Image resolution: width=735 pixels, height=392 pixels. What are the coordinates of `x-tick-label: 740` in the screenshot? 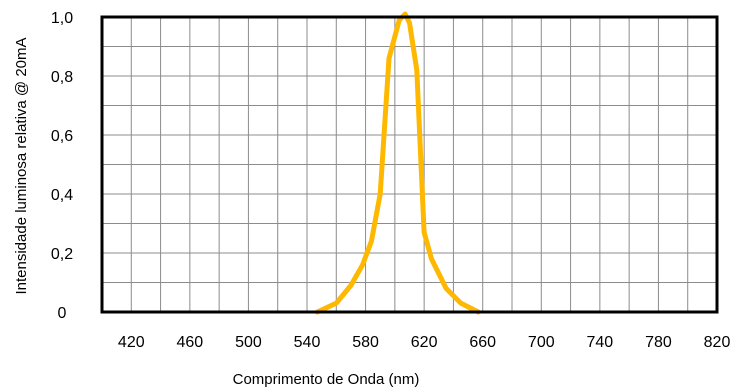 It's located at (600, 342).